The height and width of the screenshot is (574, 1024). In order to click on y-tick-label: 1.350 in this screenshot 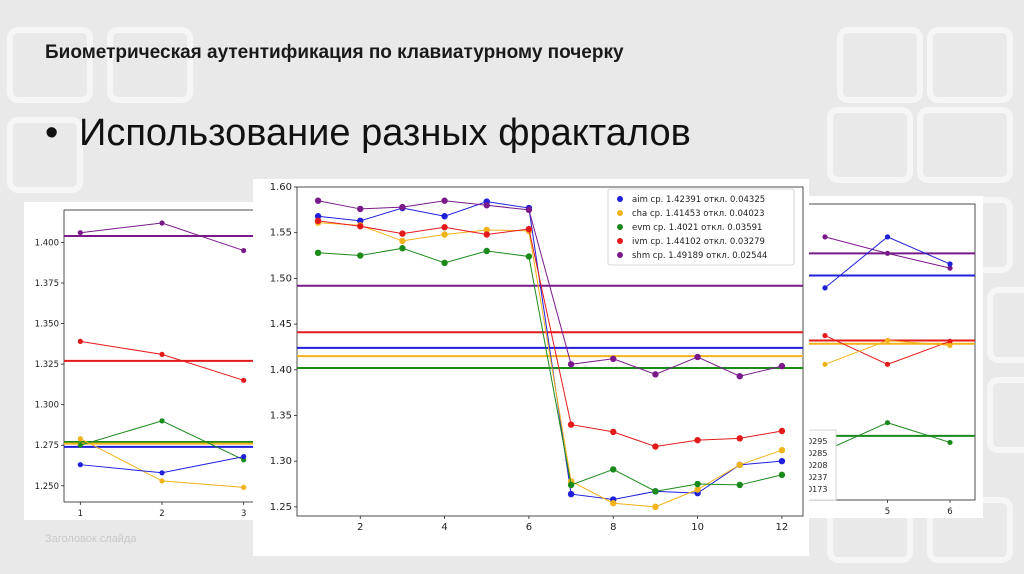, I will do `click(47, 325)`.